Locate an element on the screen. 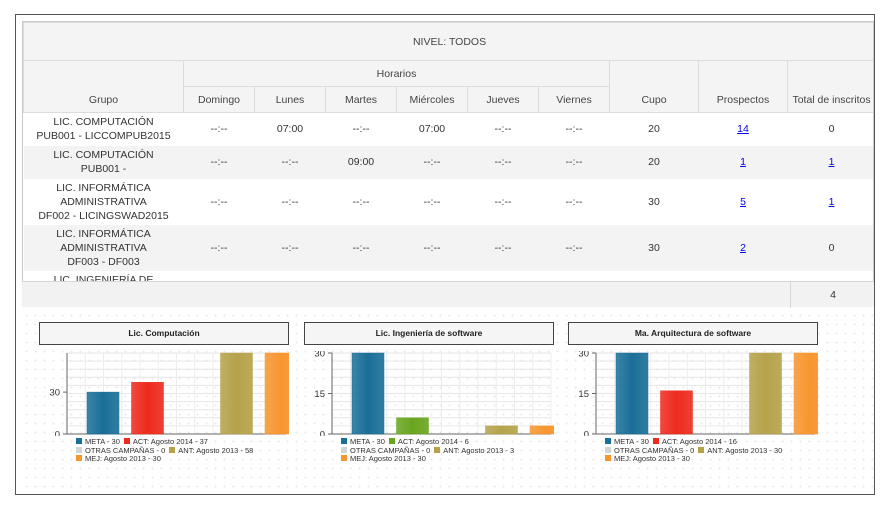 This screenshot has height=510, width=890. legend-label: ANT: Agosto 2013 - 58 is located at coordinates (216, 450).